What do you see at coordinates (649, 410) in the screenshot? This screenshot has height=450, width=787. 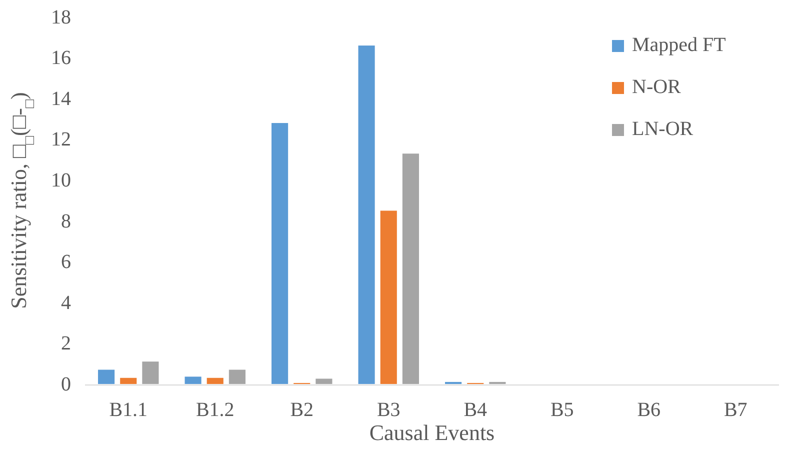 I see `x-tick-label: B6` at bounding box center [649, 410].